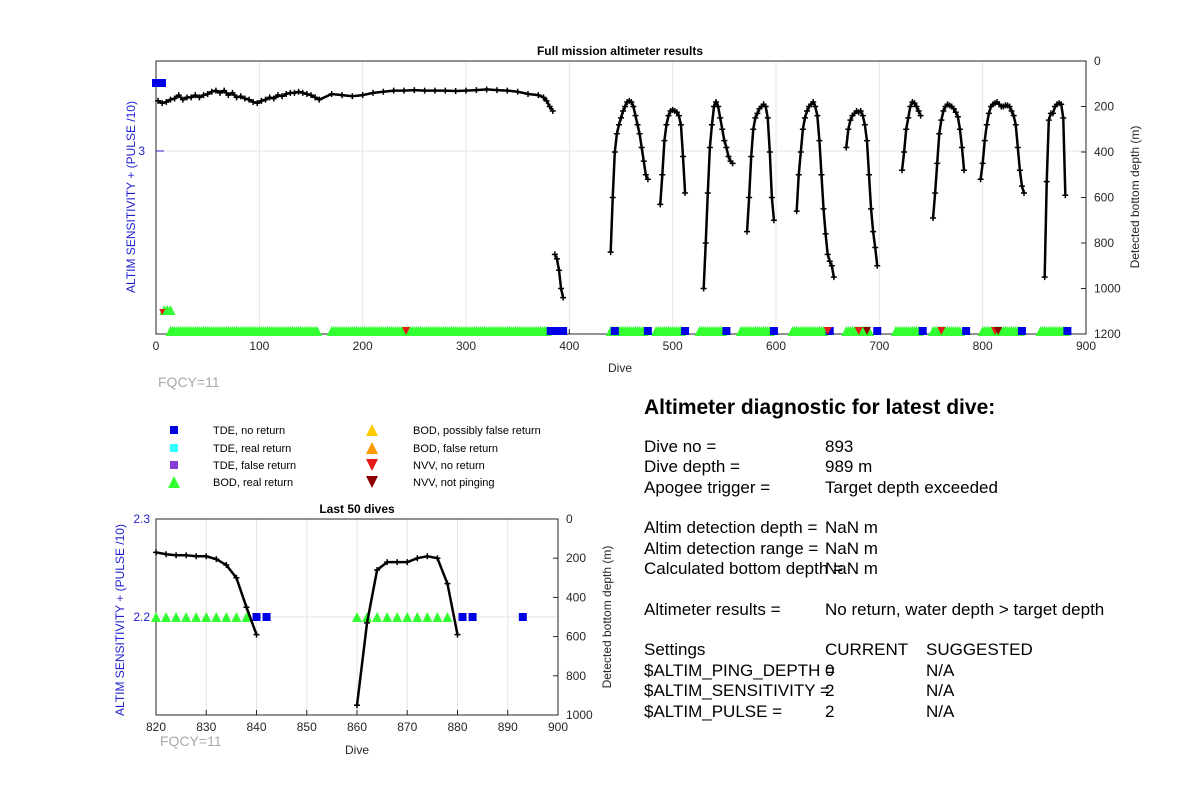  What do you see at coordinates (457, 727) in the screenshot?
I see `x-tick-label: 880` at bounding box center [457, 727].